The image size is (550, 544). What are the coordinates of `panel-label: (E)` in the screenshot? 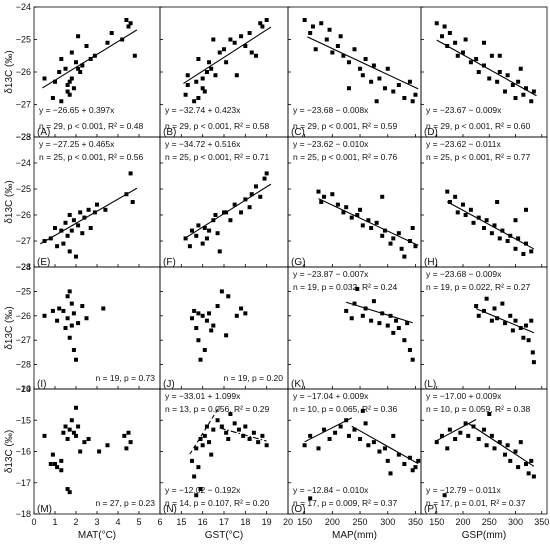 It's located at (43, 262).